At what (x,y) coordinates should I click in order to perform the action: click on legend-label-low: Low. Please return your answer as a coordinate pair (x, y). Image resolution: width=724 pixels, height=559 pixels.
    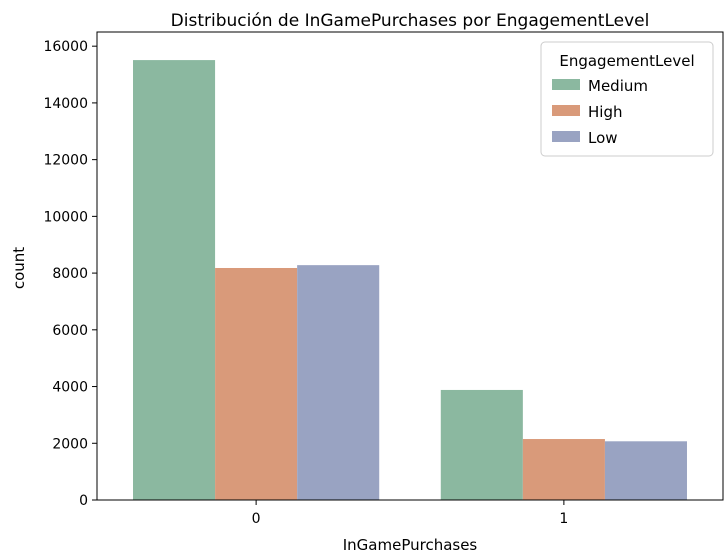
    Looking at the image, I should click on (603, 138).